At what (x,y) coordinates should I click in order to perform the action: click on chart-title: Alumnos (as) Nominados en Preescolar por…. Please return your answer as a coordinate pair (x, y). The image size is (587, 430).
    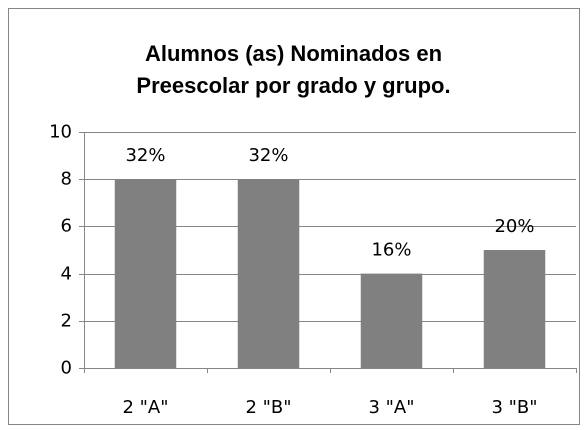
    Looking at the image, I should click on (293, 69).